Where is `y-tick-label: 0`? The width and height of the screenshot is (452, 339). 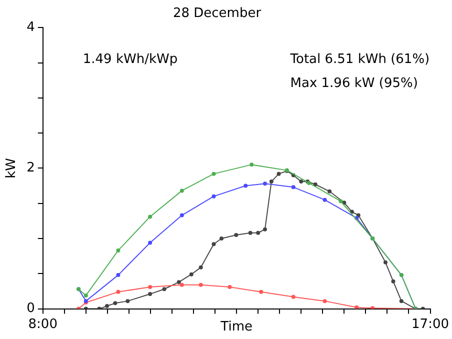
y-tick-label: 0 is located at coordinates (30, 308).